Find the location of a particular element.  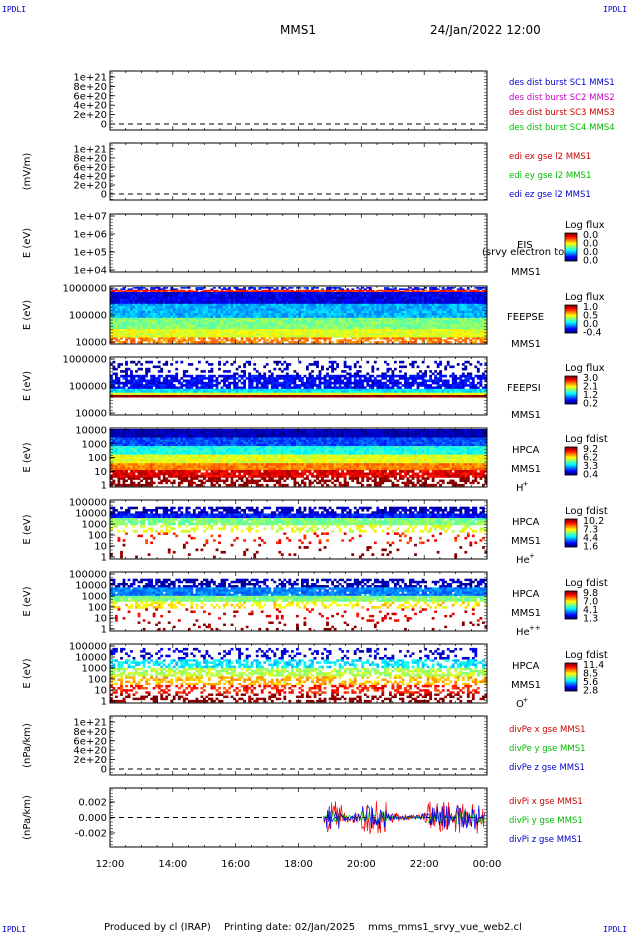

y-tick-label: 2e+20 is located at coordinates (90, 115).